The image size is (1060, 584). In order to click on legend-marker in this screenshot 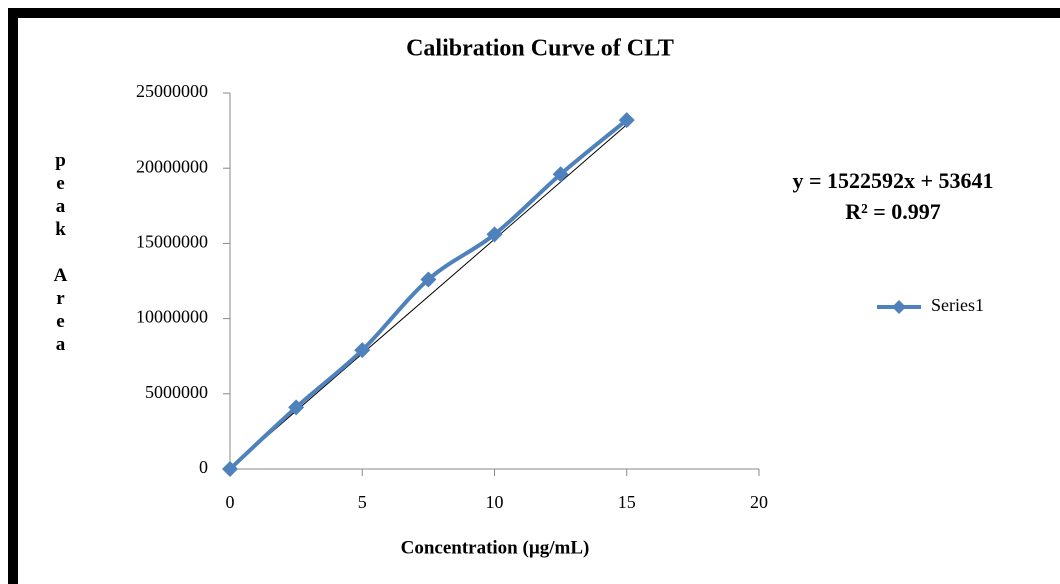, I will do `click(899, 307)`.